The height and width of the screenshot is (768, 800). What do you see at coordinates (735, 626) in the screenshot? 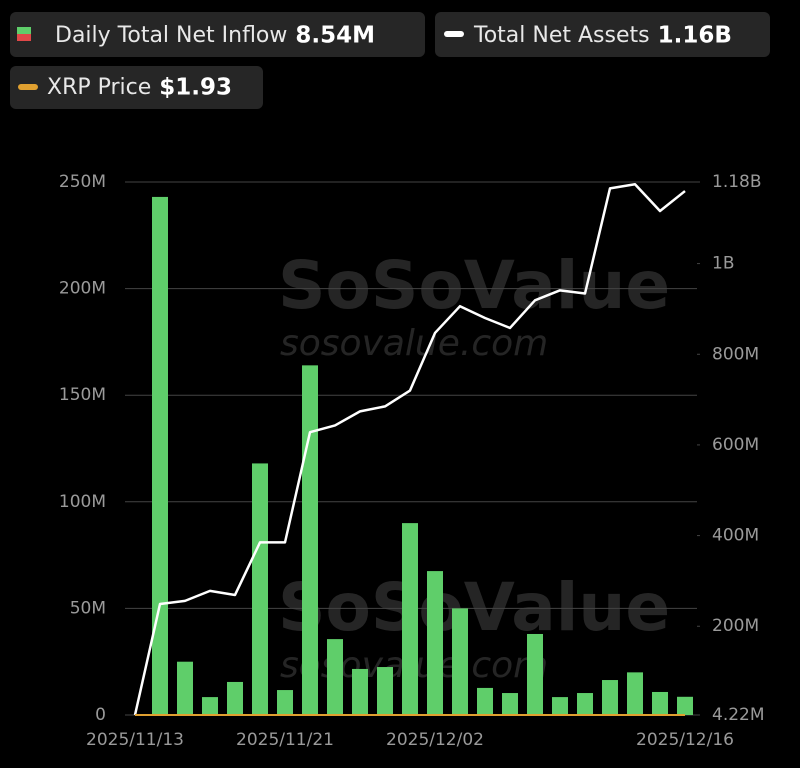
I see `y2-tick-label: 200M` at bounding box center [735, 626].